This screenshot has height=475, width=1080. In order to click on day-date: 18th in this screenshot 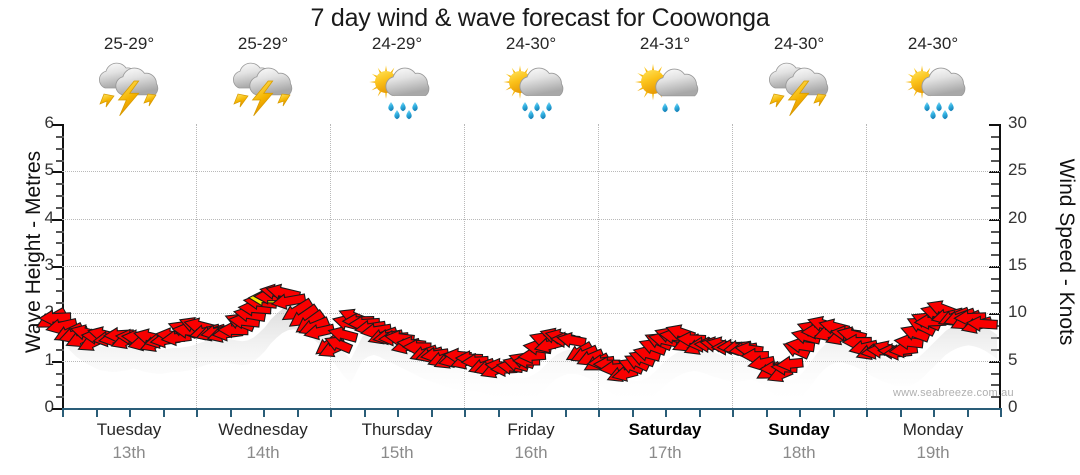, I will do `click(799, 452)`.